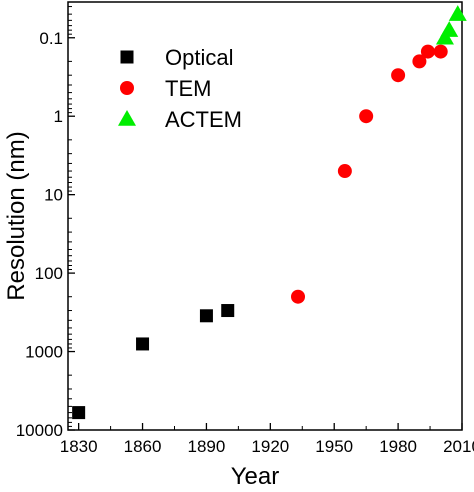 This screenshot has width=474, height=492. What do you see at coordinates (45, 223) in the screenshot?
I see `y-axis-ticks: 0.1 1 10 100 1000 10000` at bounding box center [45, 223].